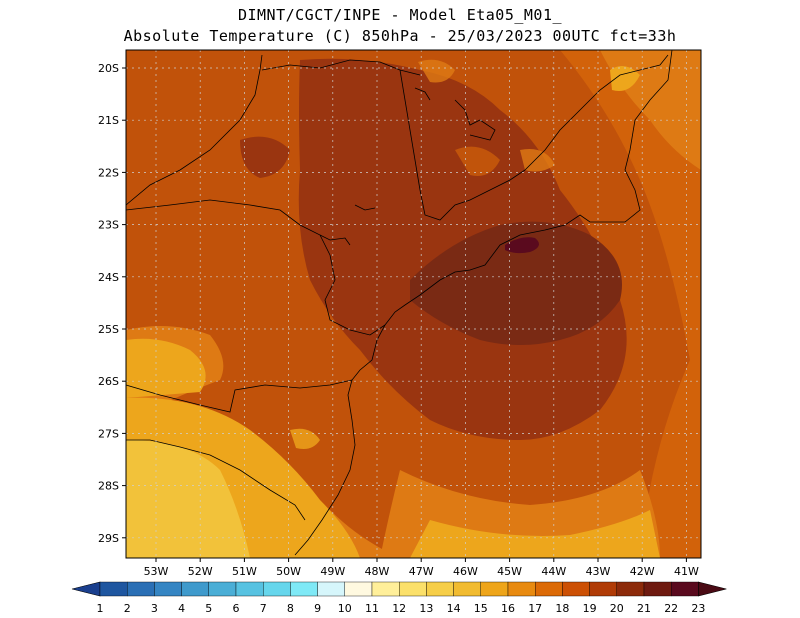 The height and width of the screenshot is (618, 800). Describe the element at coordinates (208, 608) in the screenshot. I see `colorbar-label: 5` at that location.